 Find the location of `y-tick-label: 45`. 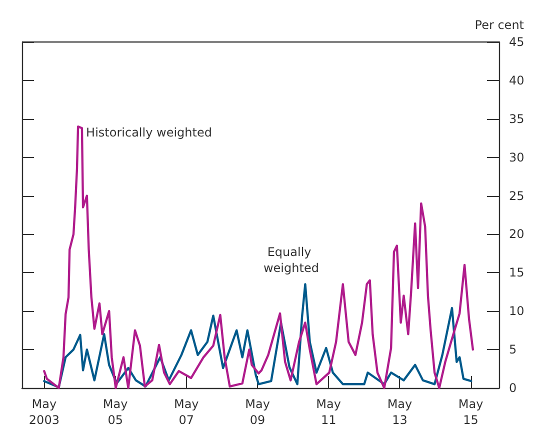

y-tick-label: 45 is located at coordinates (516, 42).